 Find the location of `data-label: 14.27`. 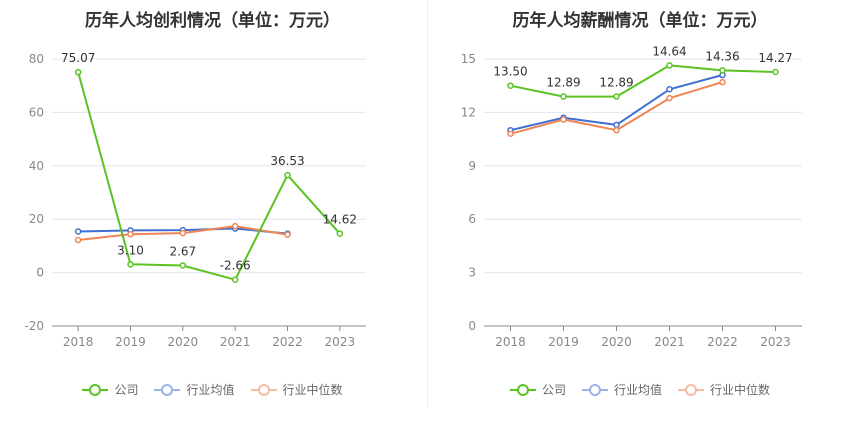

data-label: 14.27 is located at coordinates (775, 58).